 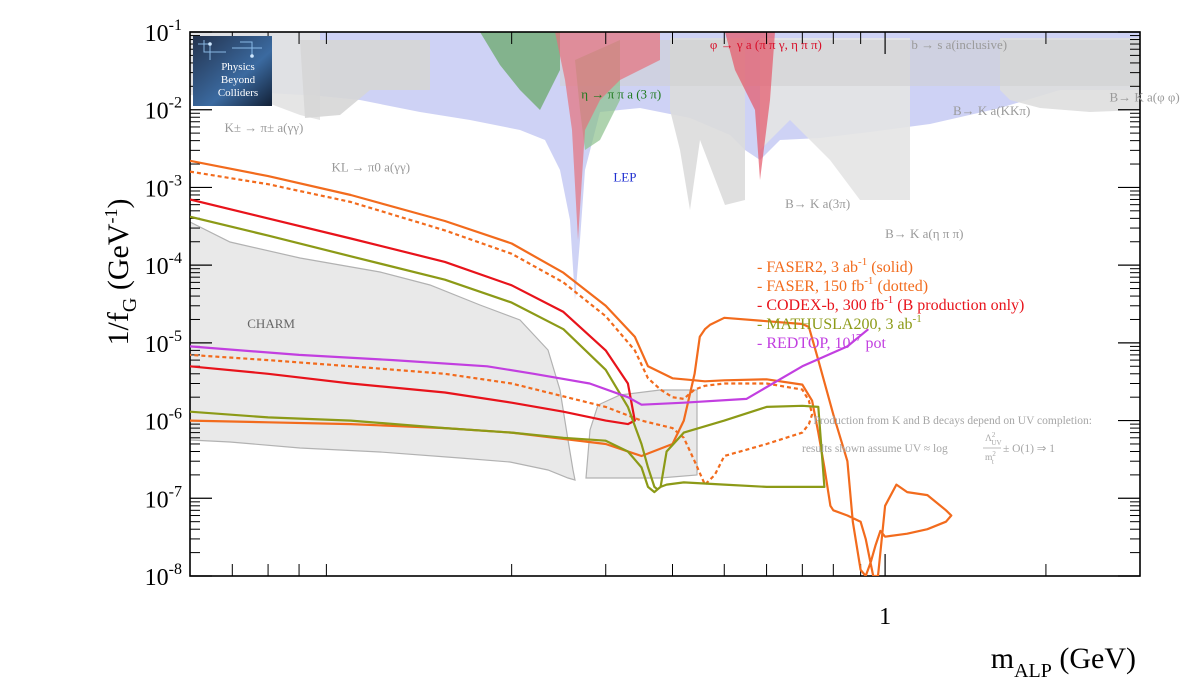 What do you see at coordinates (163, 576) in the screenshot?
I see `y-tick-label: 10⁻⁸` at bounding box center [163, 576].